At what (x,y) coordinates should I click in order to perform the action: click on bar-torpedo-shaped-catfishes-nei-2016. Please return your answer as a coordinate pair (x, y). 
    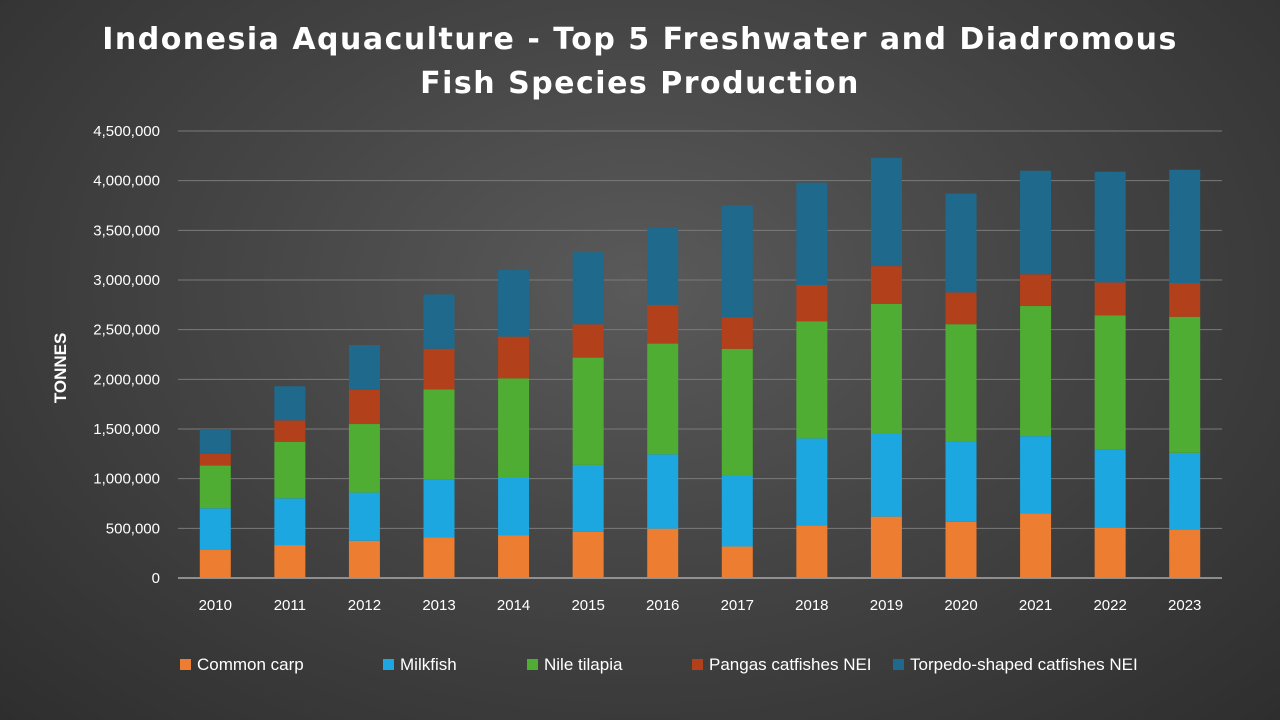
    Looking at the image, I should click on (663, 266).